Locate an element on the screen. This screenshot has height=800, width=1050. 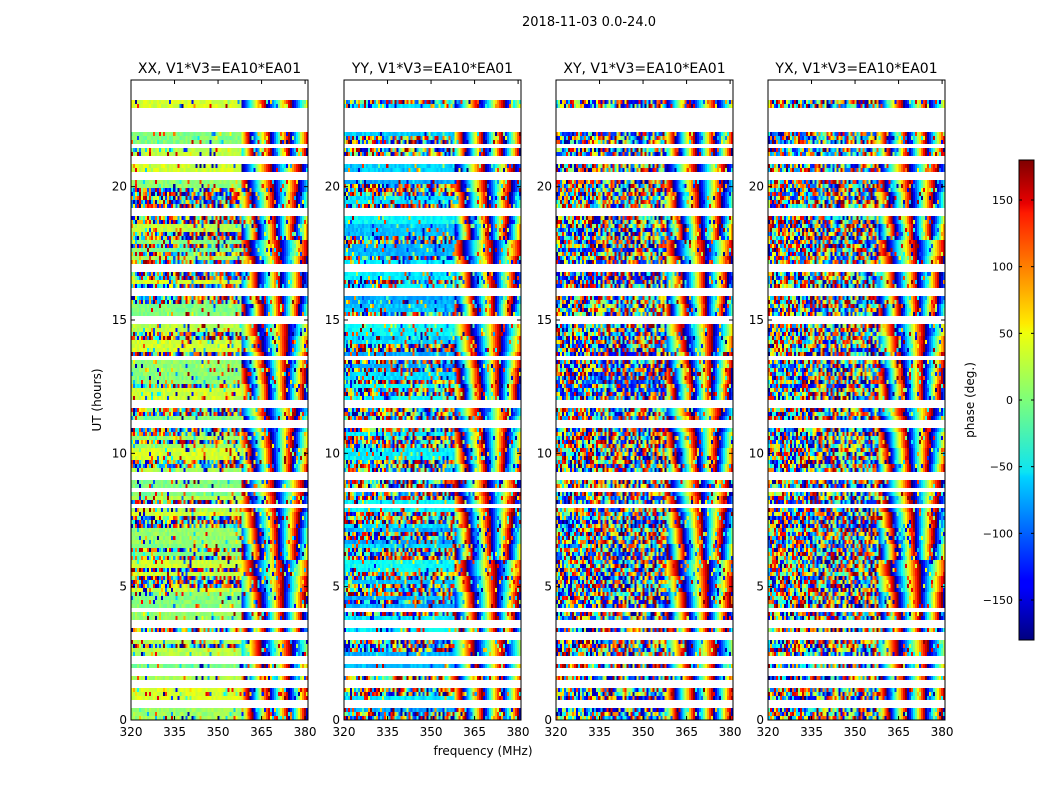
colorbar-tick-label: −100 is located at coordinates (998, 533).